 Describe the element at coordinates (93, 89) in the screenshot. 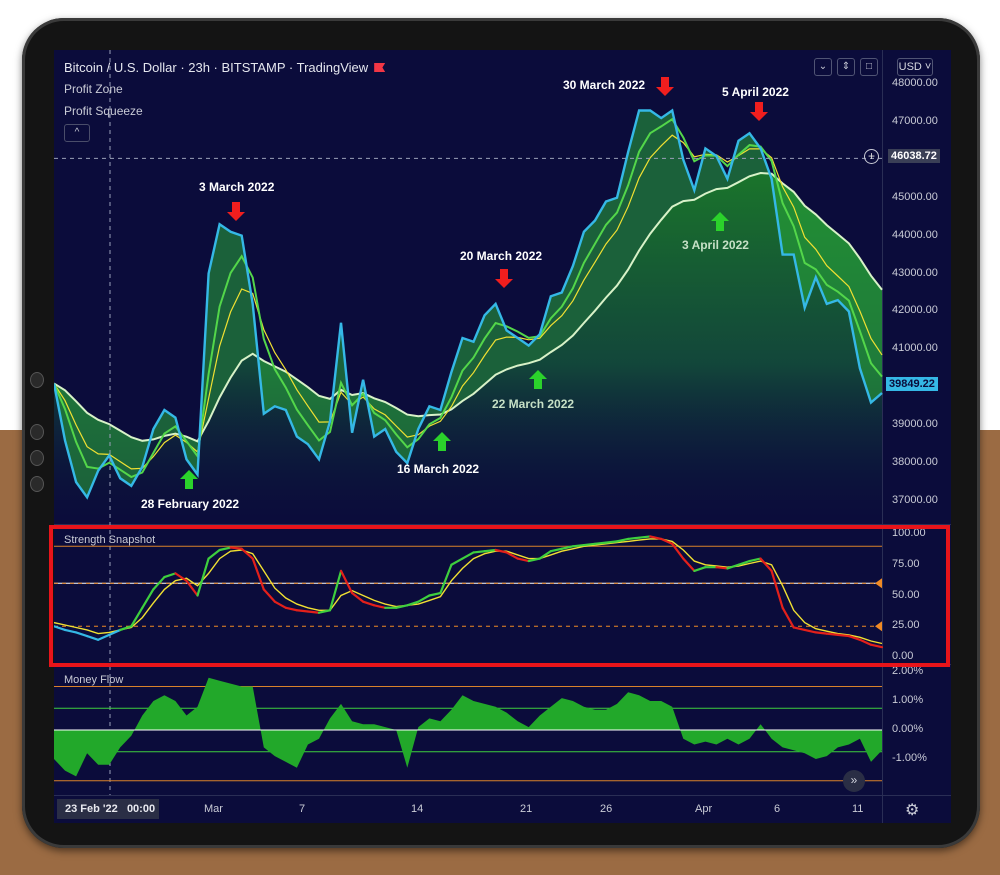

I see `indicator-profit-zone: Profit Zone` at that location.